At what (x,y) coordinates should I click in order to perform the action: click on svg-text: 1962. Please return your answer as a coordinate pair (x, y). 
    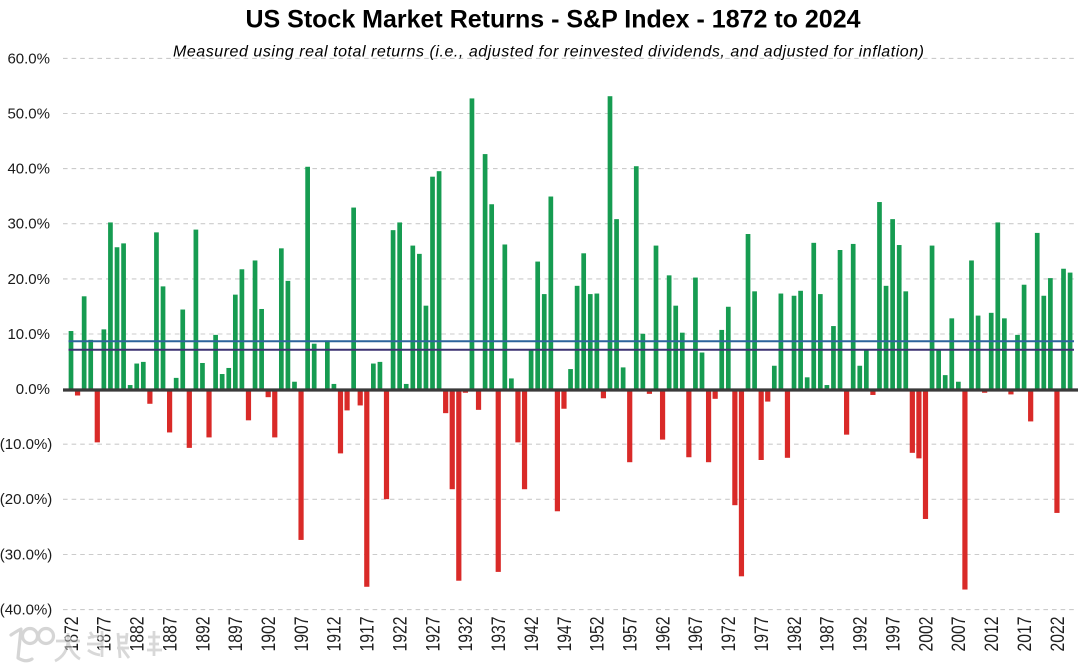
    Looking at the image, I should click on (663, 634).